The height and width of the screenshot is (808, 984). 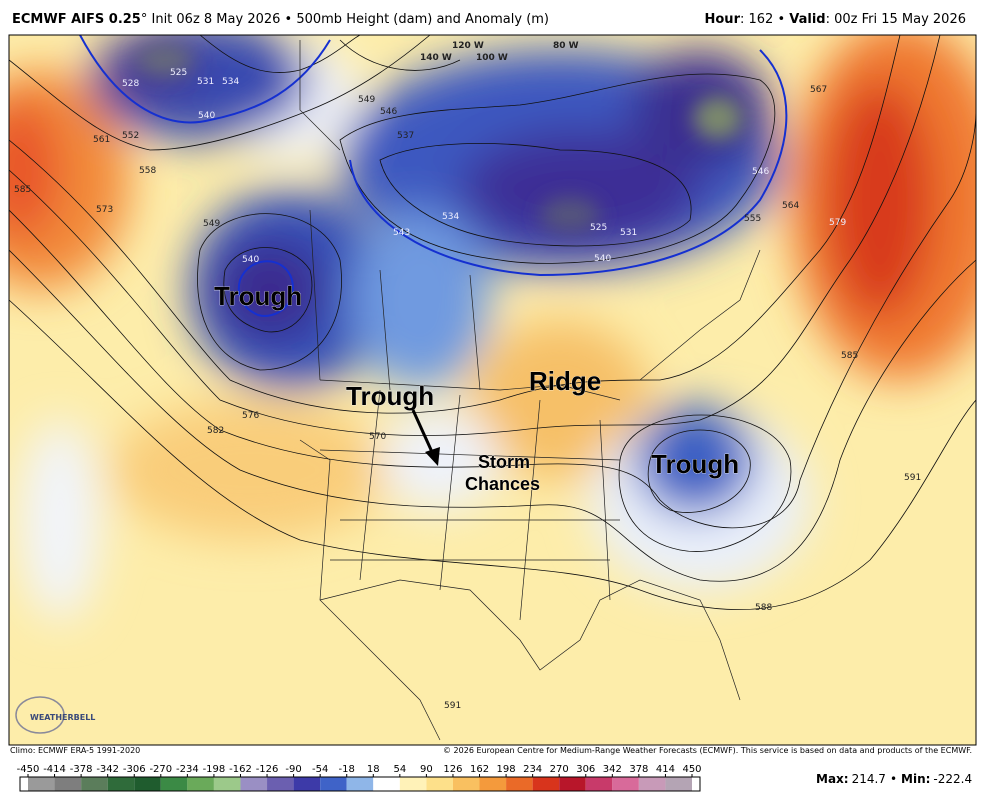 I want to click on colorbar-tick-label: 90, so click(x=426, y=769).